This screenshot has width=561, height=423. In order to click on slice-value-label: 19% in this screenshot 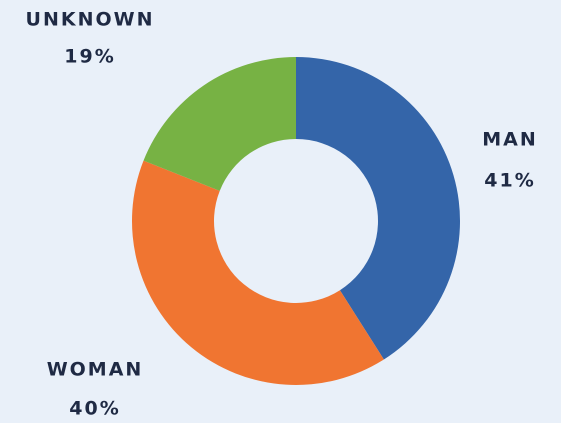, I will do `click(89, 57)`.